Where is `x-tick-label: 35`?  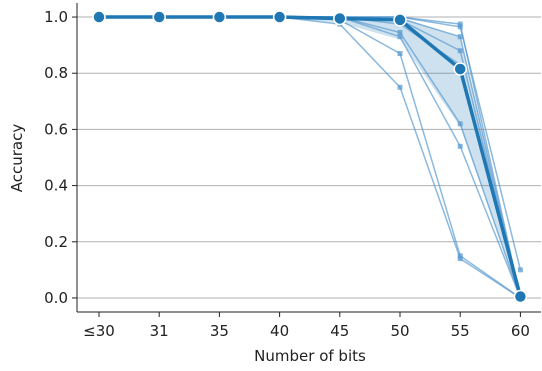 x-tick-label: 35 is located at coordinates (219, 331).